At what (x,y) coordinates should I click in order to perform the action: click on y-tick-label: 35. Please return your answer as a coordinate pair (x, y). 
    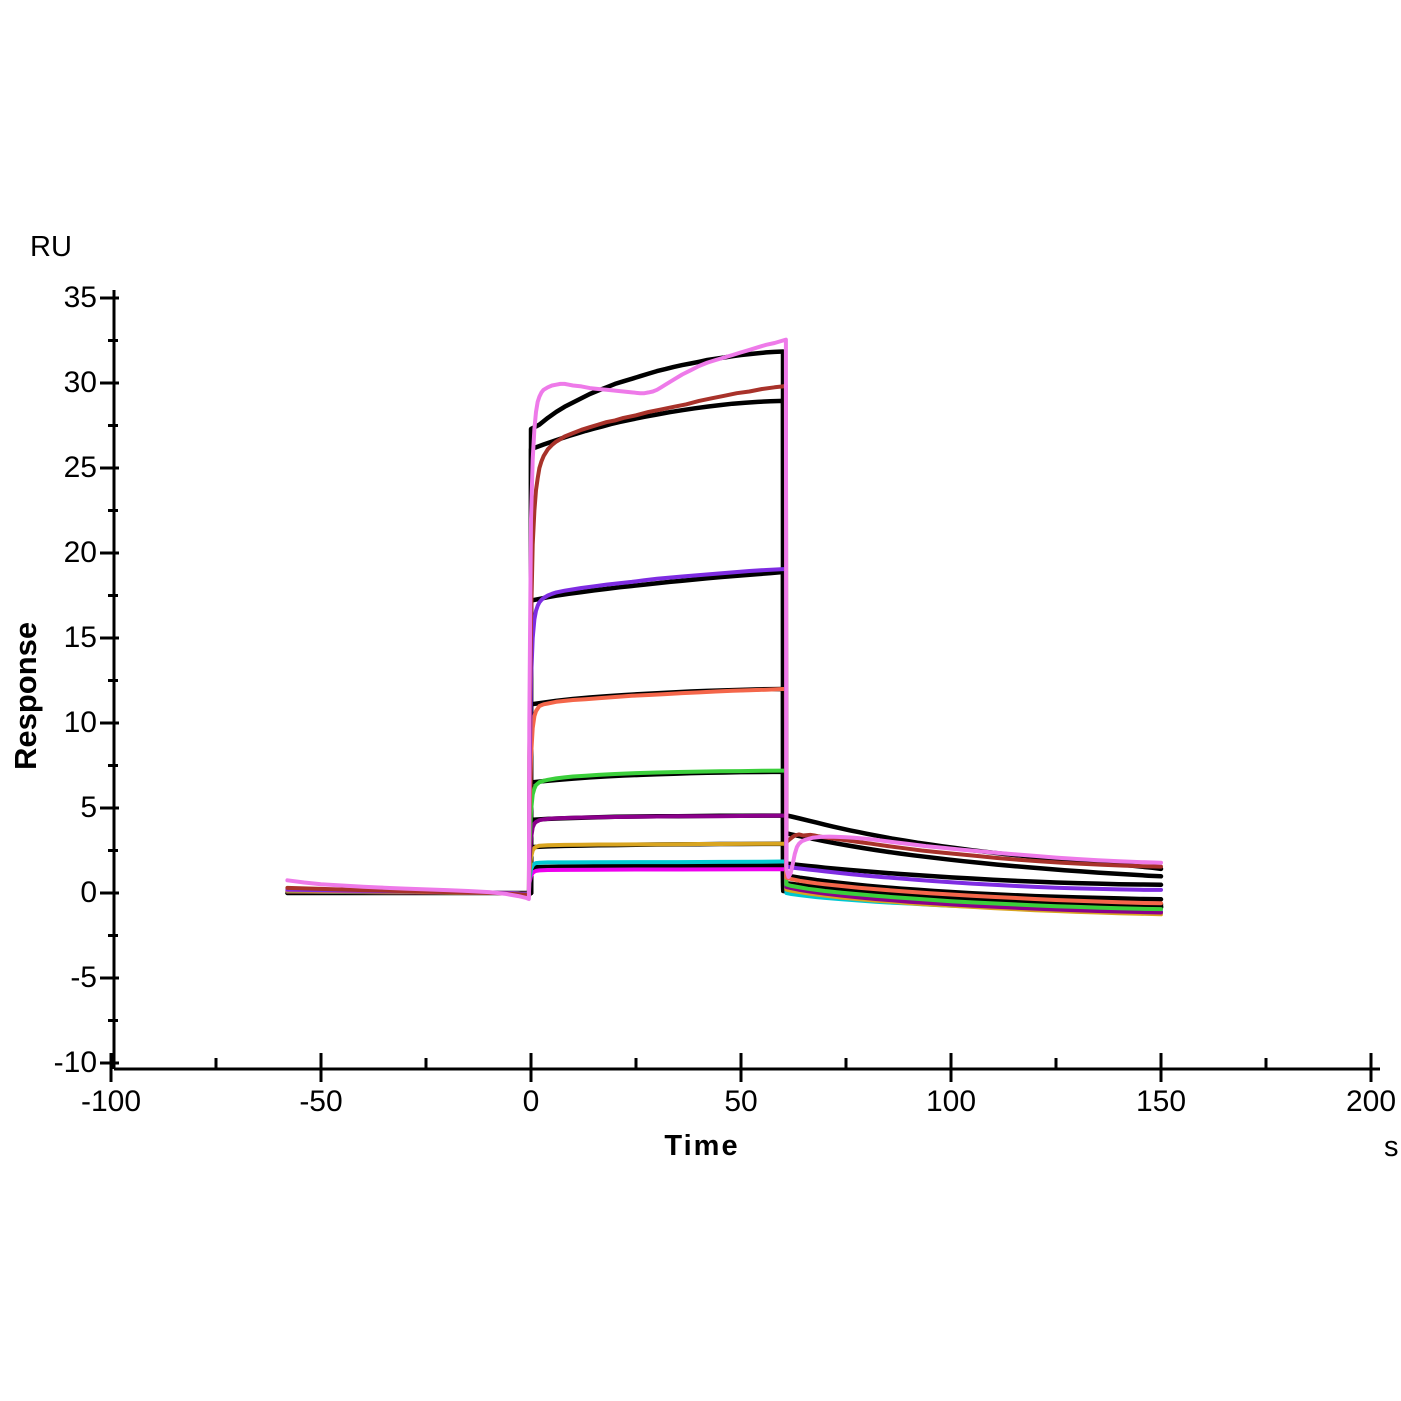
    Looking at the image, I should click on (80, 297).